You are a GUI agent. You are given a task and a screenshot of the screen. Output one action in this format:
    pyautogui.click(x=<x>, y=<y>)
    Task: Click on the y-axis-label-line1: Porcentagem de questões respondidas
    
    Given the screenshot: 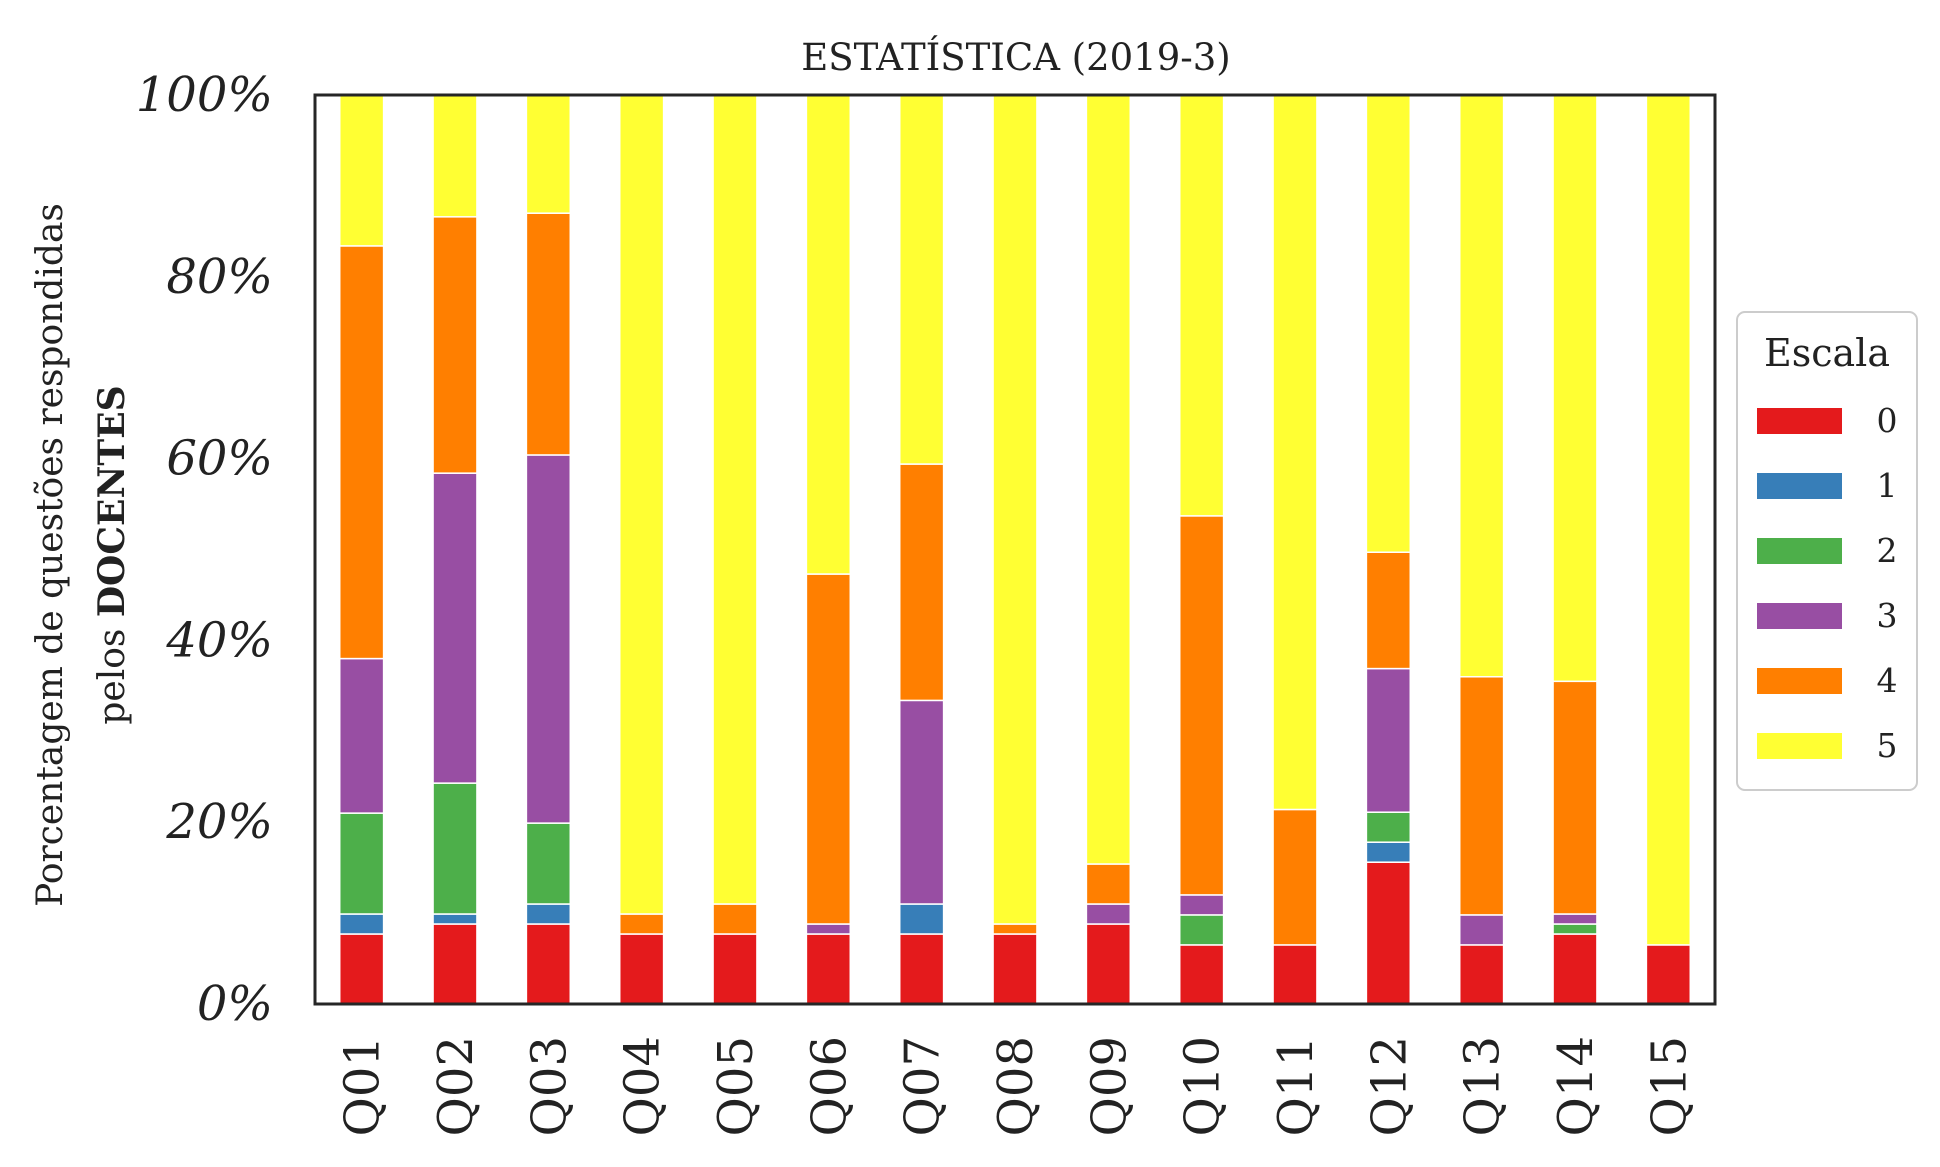 What is the action you would take?
    pyautogui.click(x=50, y=555)
    